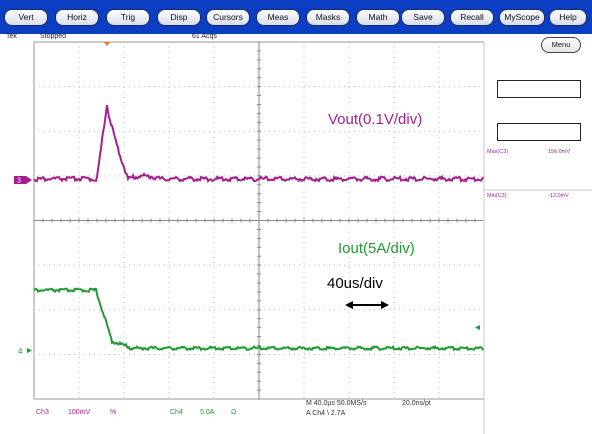 This screenshot has width=592, height=434. I want to click on help-button: Help, so click(568, 17).